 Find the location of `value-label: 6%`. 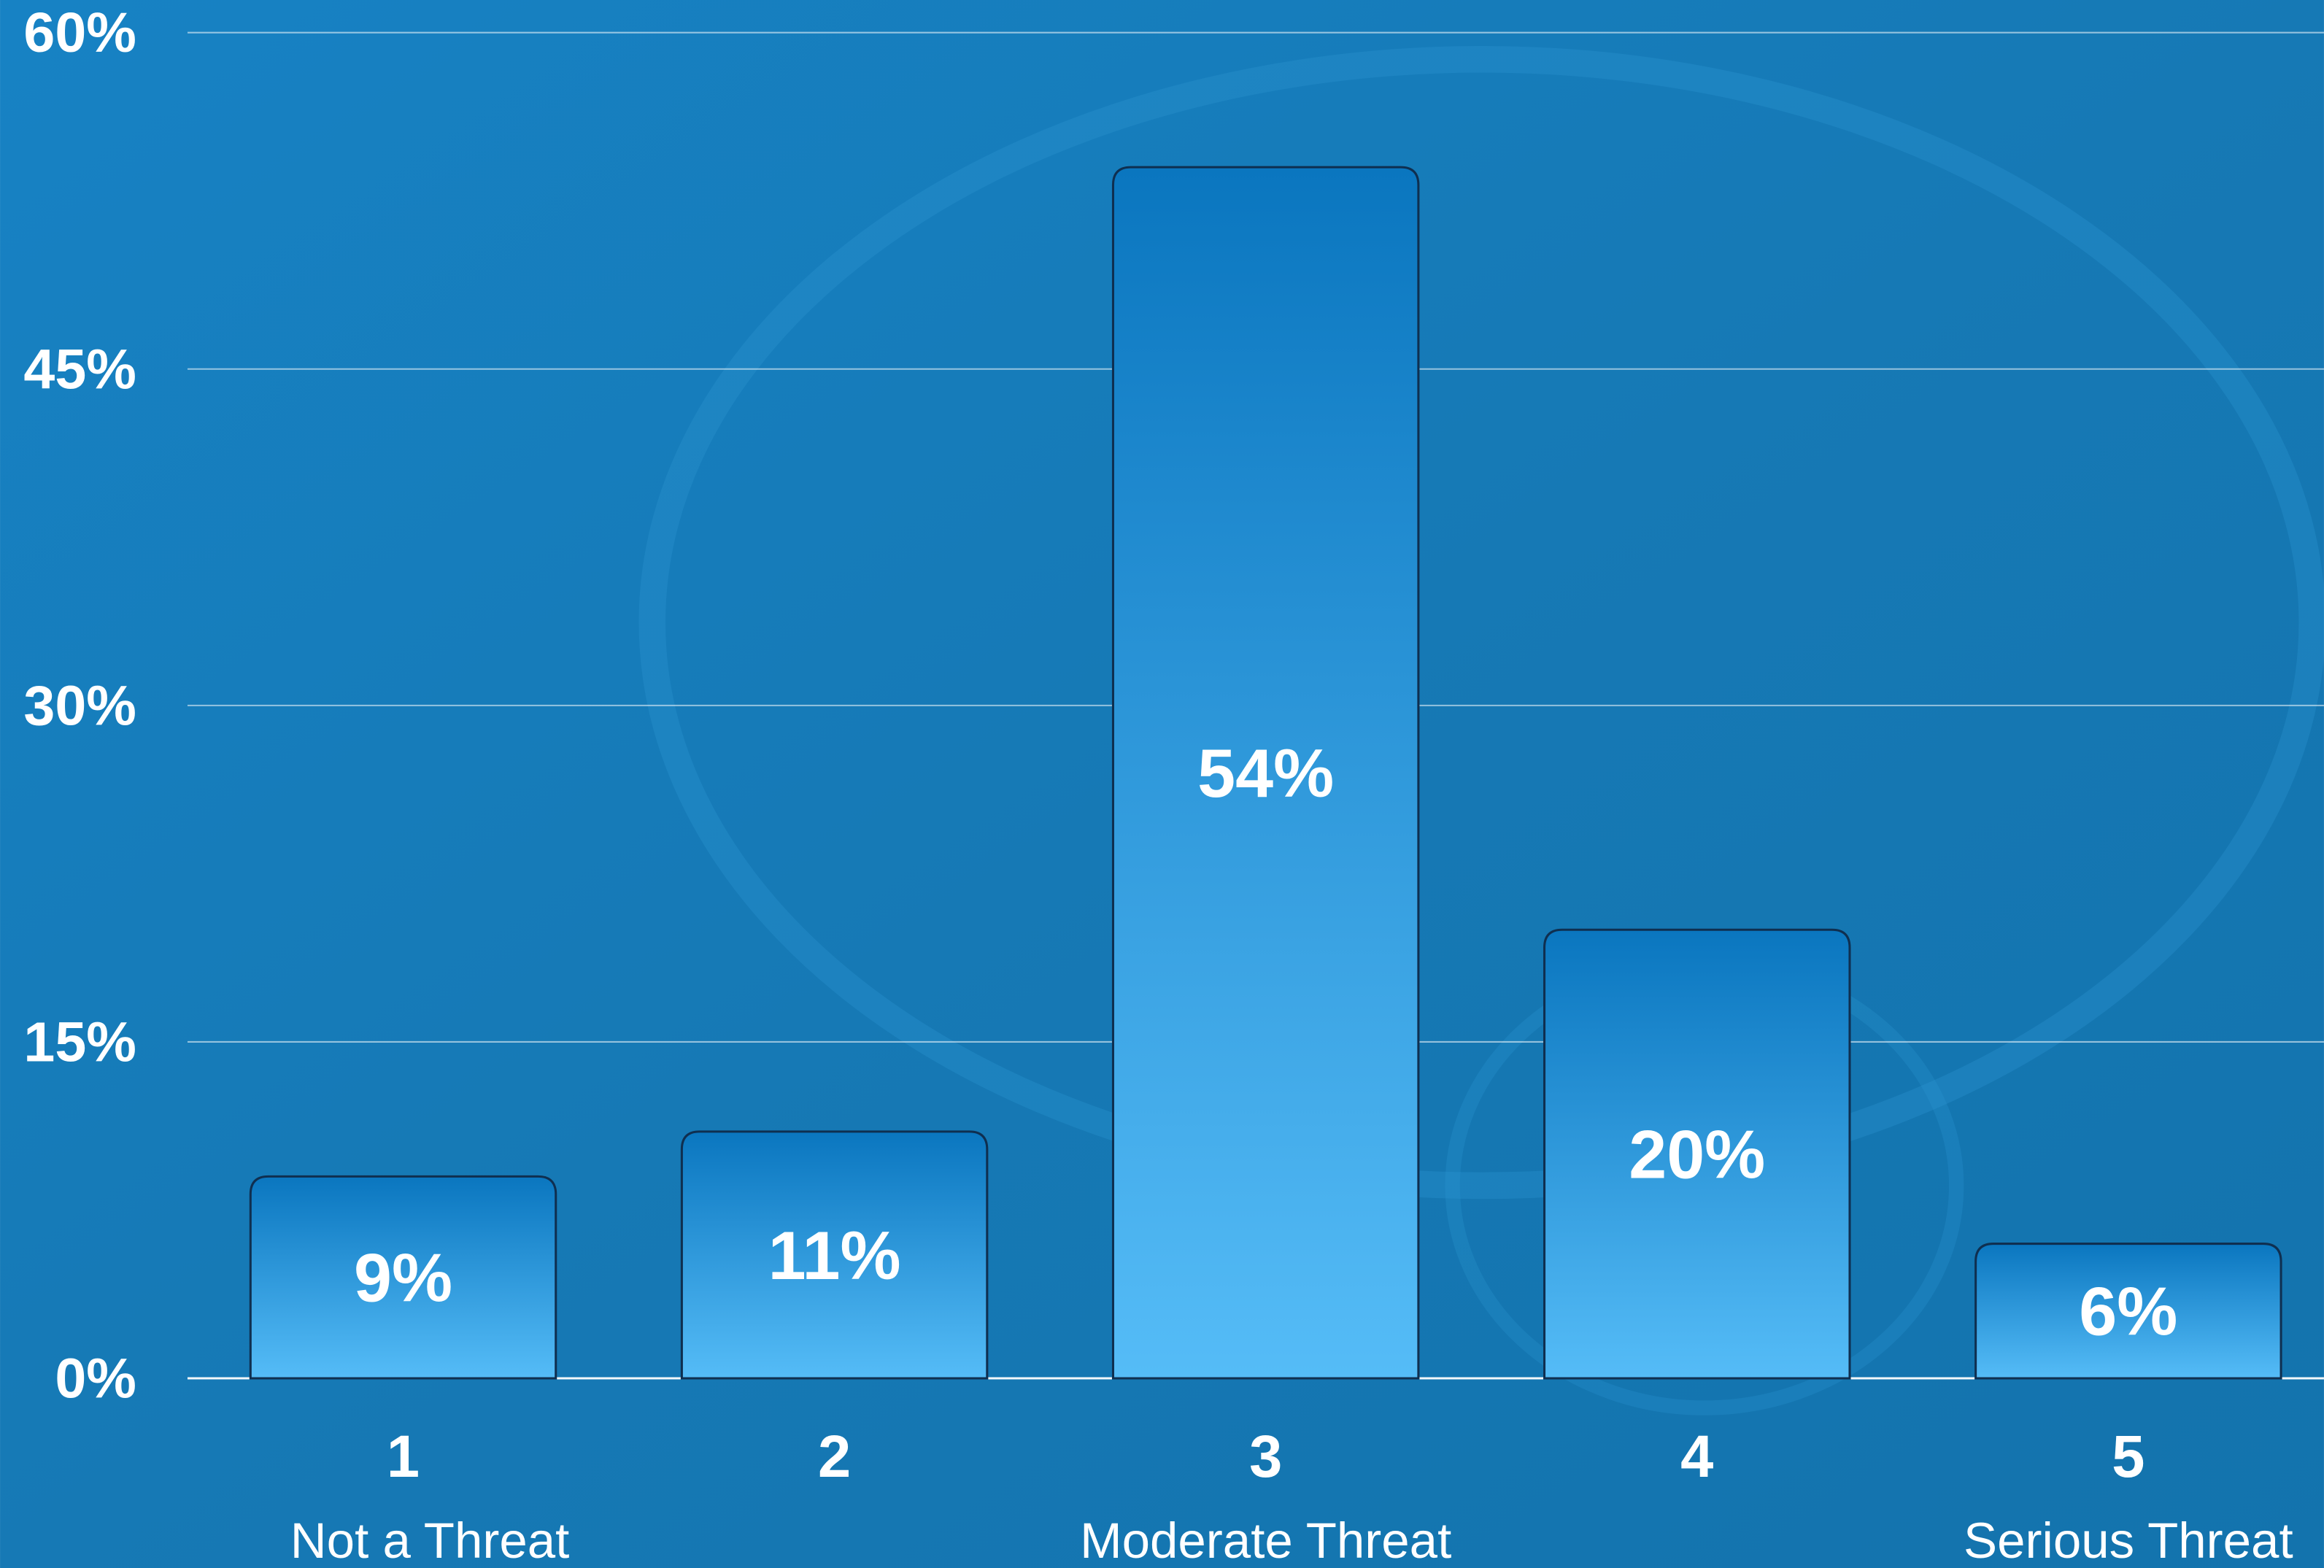

value-label: 6% is located at coordinates (2128, 1311).